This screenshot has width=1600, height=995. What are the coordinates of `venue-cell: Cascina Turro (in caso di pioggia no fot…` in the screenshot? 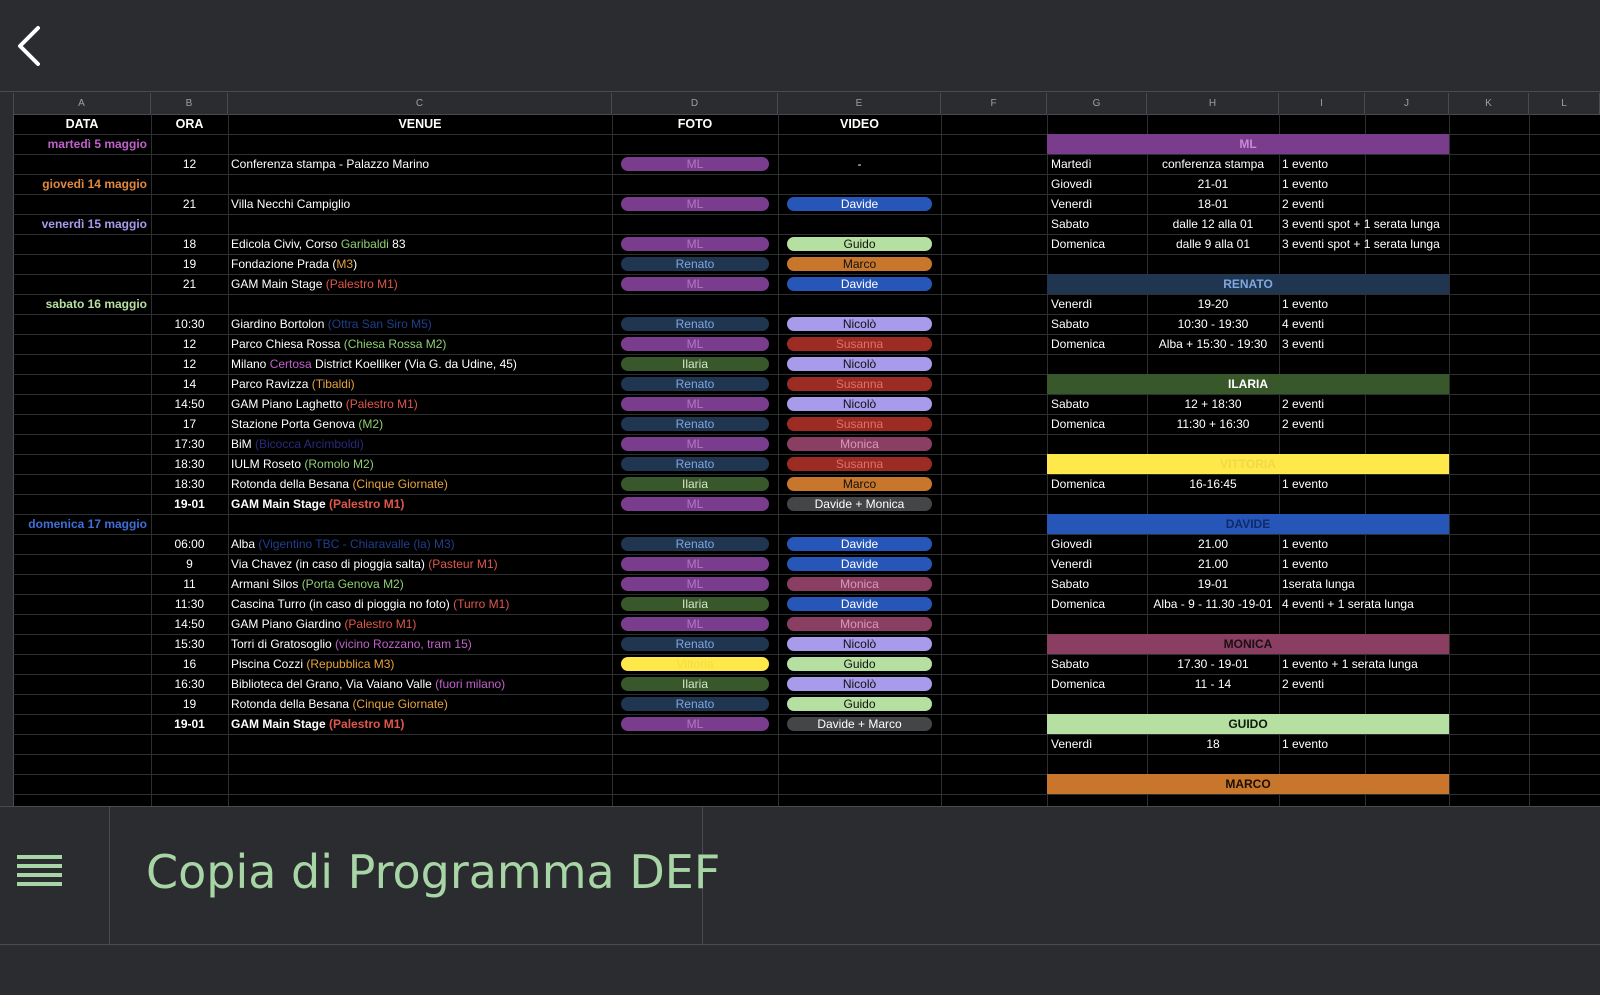 It's located at (421, 604).